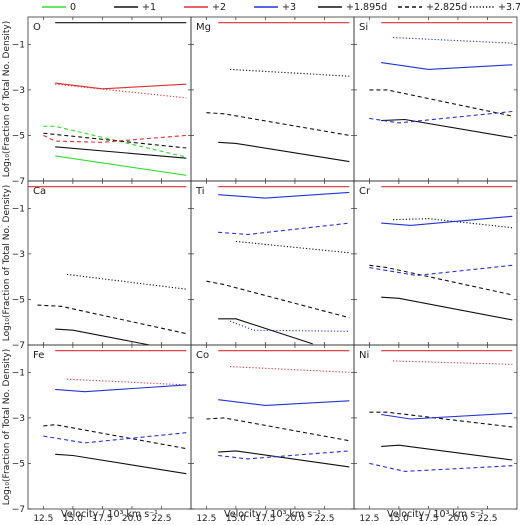  I want to click on panel-ti: Ti, so click(272, 263).